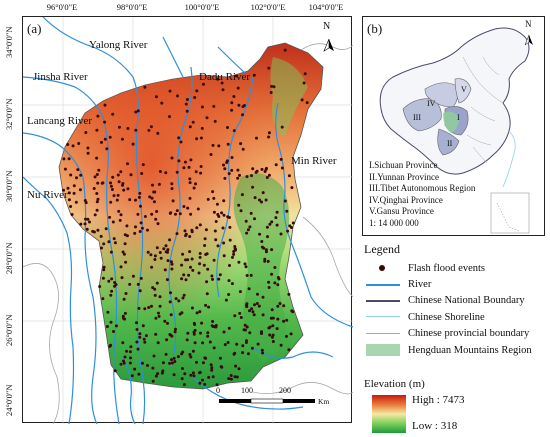 The width and height of the screenshot is (550, 437). Describe the element at coordinates (509, 159) in the screenshot. I see `inset-shoreline` at that location.